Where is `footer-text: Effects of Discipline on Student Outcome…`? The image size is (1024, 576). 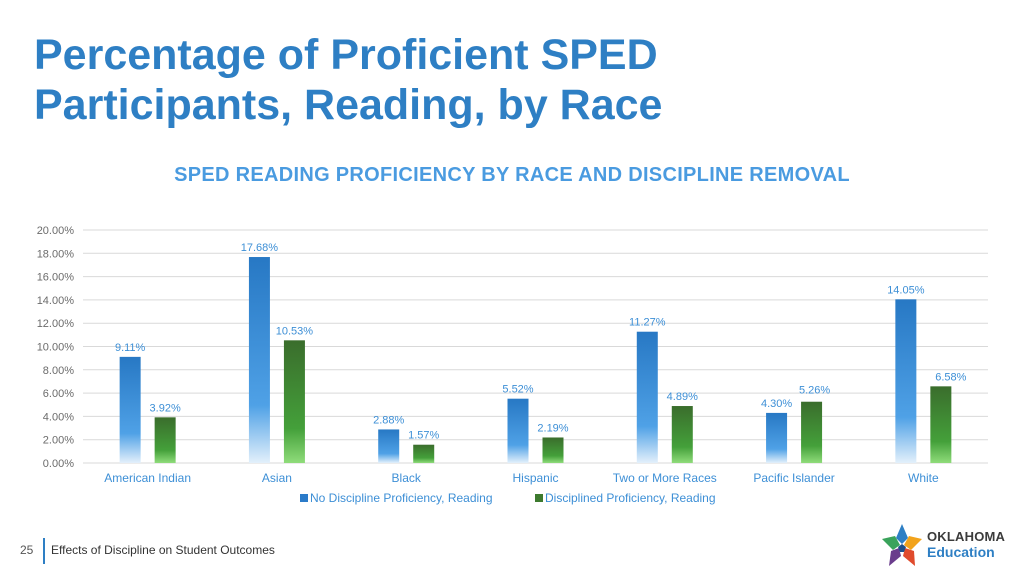
footer-text: Effects of Discipline on Student Outcome… is located at coordinates (163, 550).